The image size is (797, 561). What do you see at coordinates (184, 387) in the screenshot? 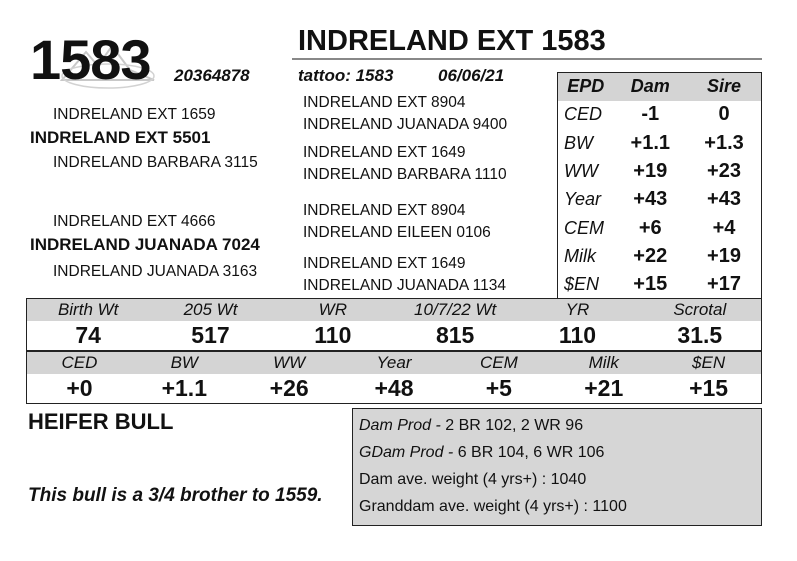
I see `calf-epd-value: +1.1` at bounding box center [184, 387].